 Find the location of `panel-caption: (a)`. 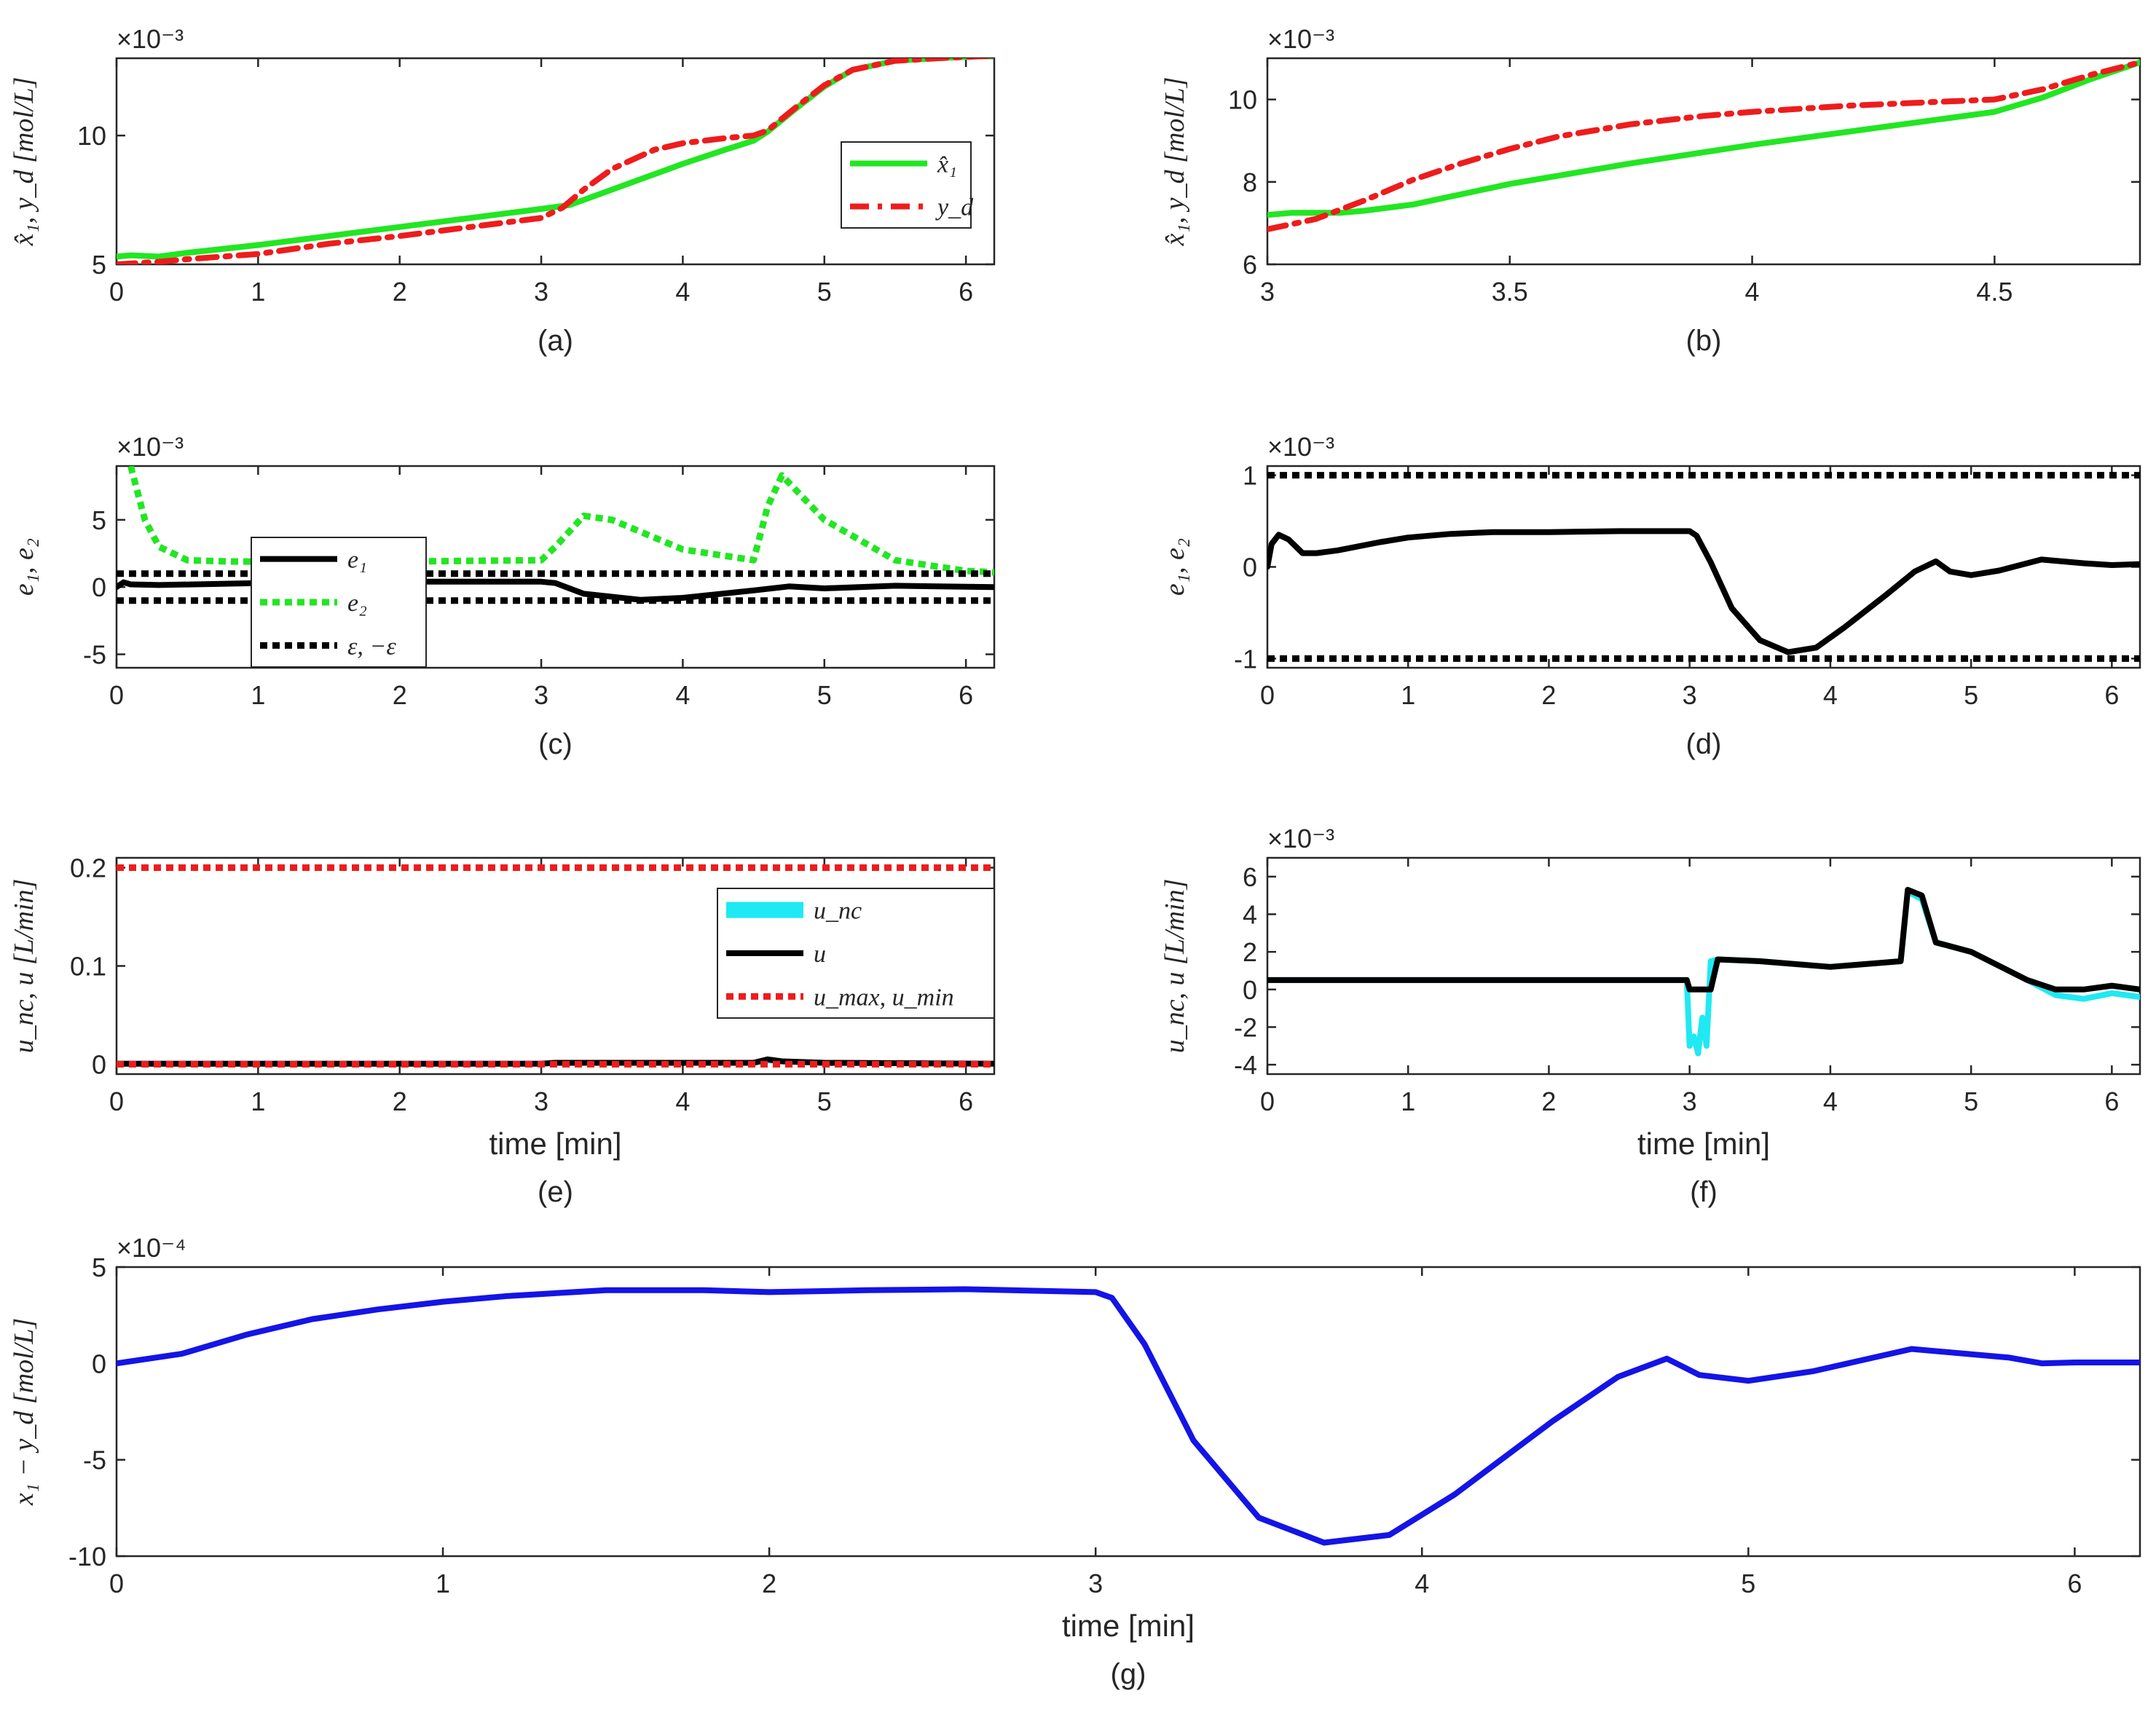

panel-caption: (a) is located at coordinates (555, 341).